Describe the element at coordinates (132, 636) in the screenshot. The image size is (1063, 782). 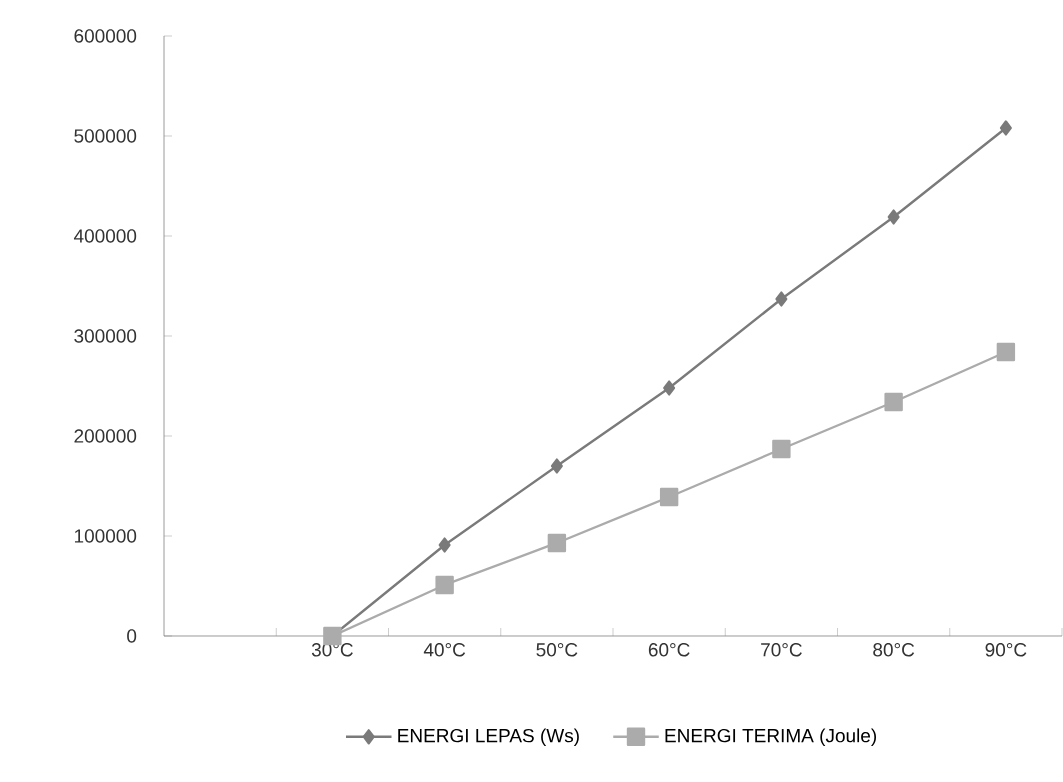
I see `y-tick-label: 0` at that location.